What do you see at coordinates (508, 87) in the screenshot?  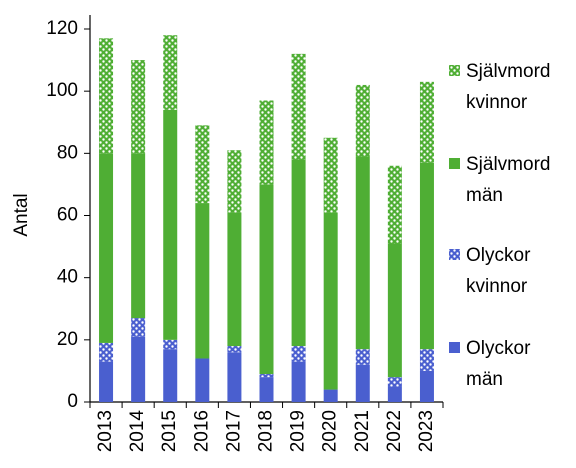 I see `legend-label: Självmord kvinnor` at bounding box center [508, 87].